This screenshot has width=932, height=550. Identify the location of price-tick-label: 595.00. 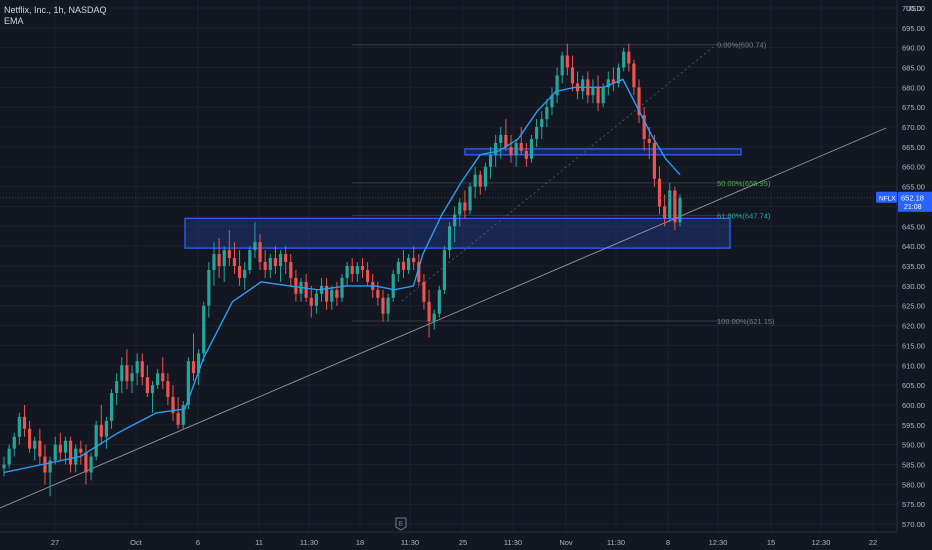
(913, 425).